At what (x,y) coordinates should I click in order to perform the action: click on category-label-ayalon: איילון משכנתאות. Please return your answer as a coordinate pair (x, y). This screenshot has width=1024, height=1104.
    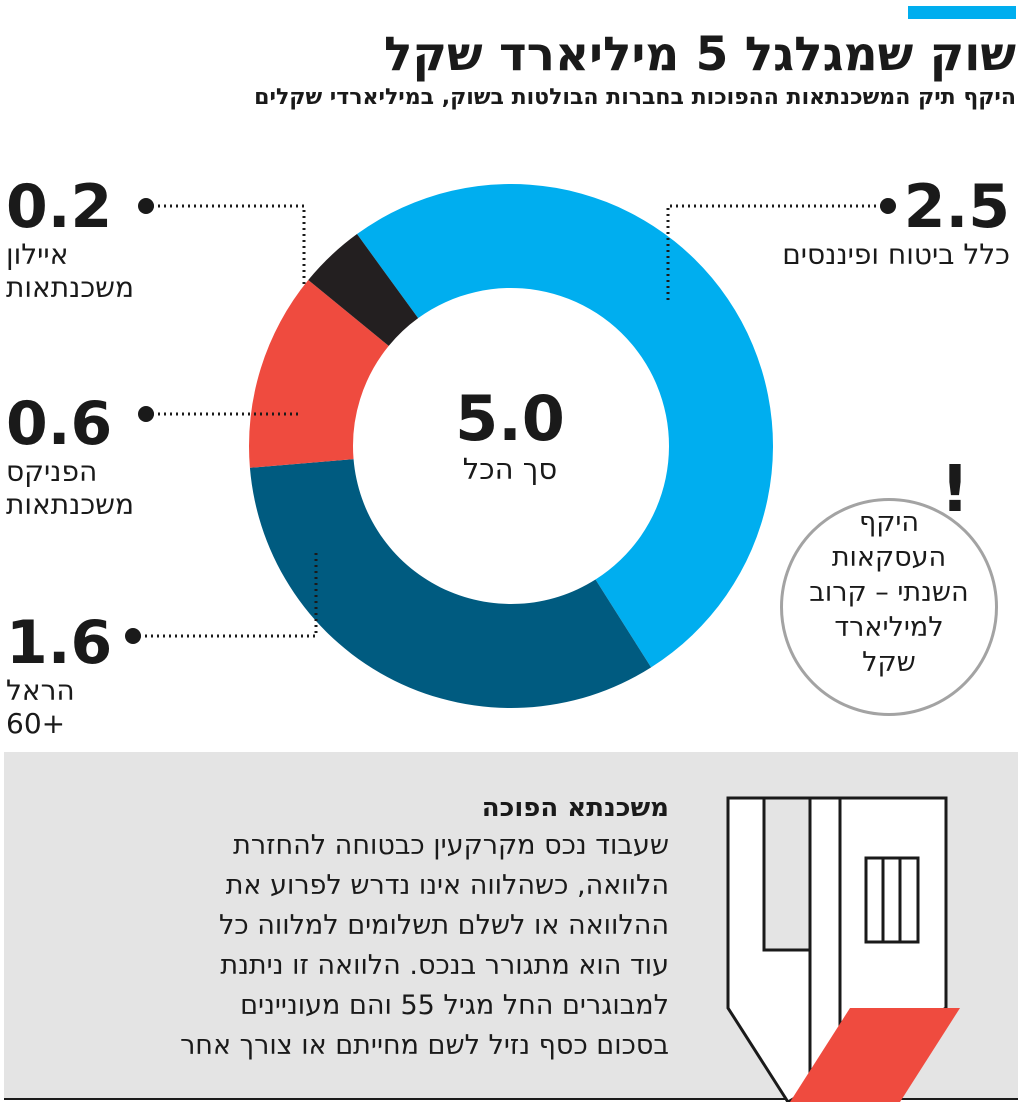
    Looking at the image, I should click on (70, 271).